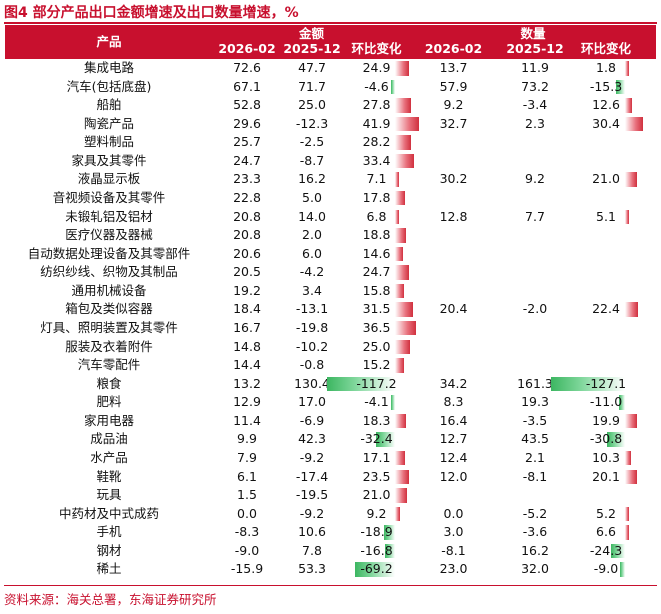  I want to click on value-cell-a1: 24.7, so click(247, 160).